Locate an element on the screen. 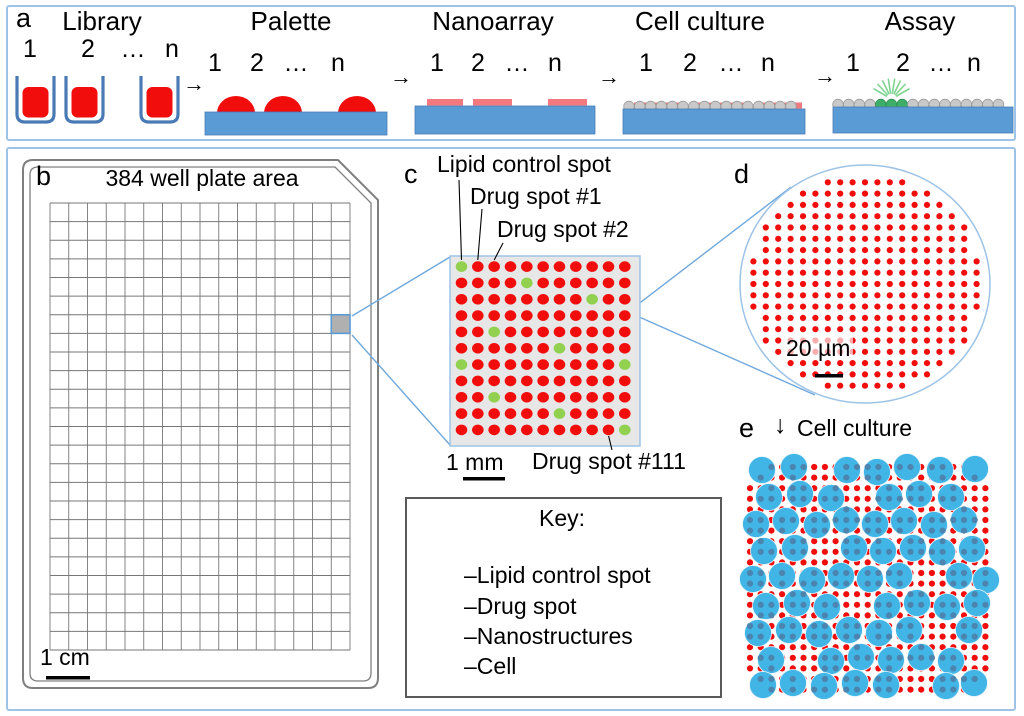  scale-bar-1cm is located at coordinates (68, 678).